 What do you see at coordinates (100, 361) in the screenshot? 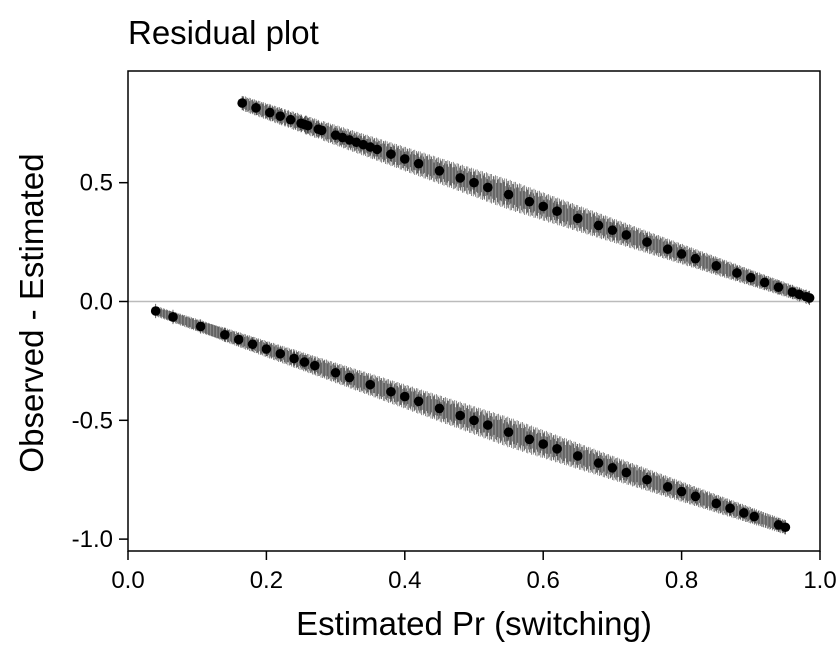
I see `y-axis: -1.0 -0.5 0.0 0.5` at bounding box center [100, 361].